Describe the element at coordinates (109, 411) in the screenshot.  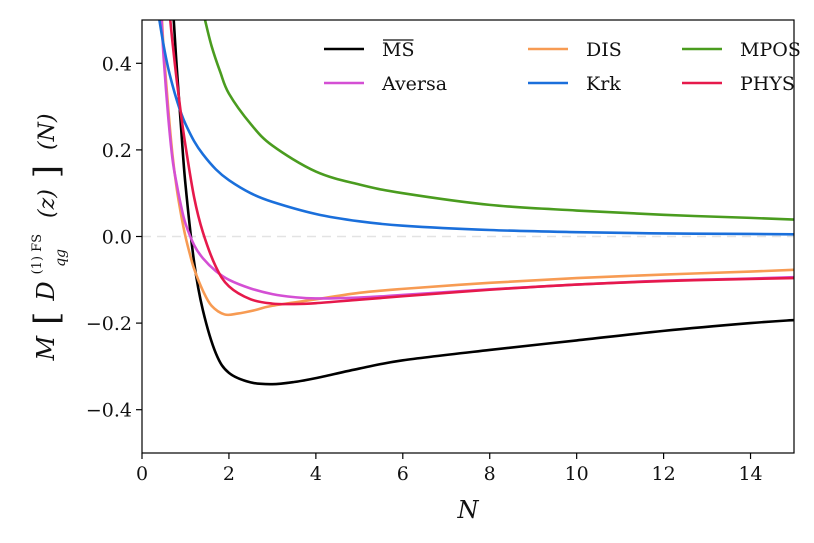
I see `y-tick-label: −0.4` at that location.